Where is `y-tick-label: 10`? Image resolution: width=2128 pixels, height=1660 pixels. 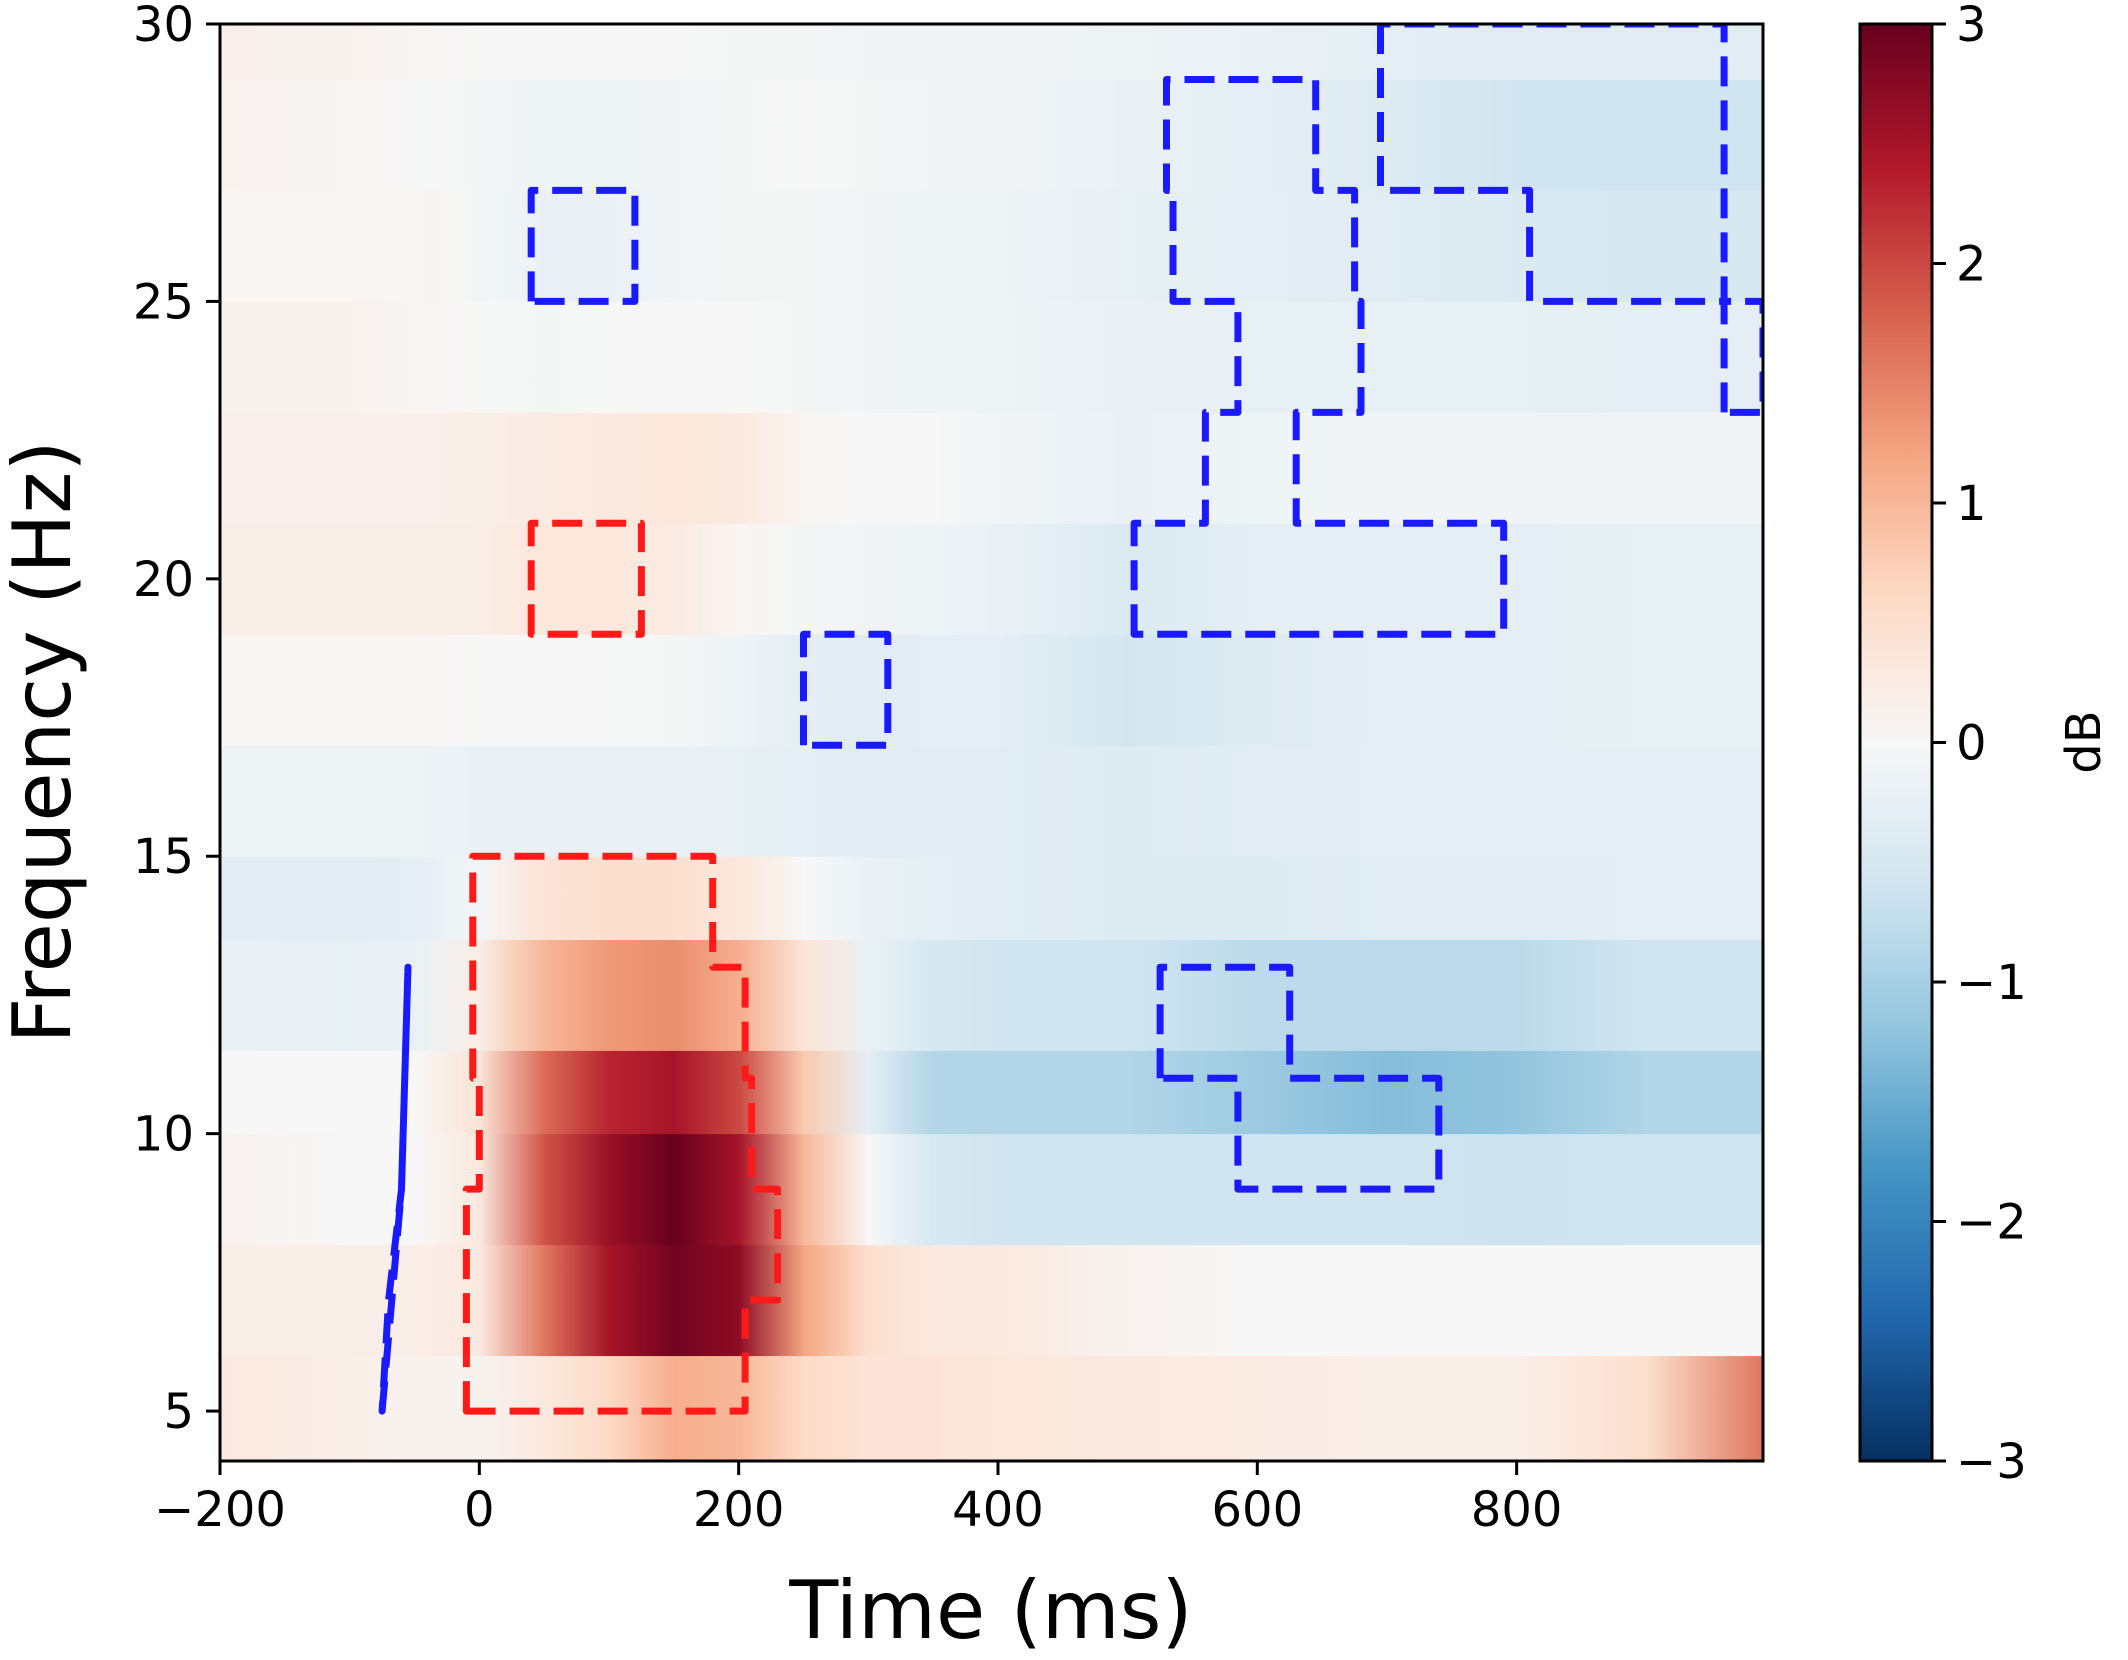
y-tick-label: 10 is located at coordinates (163, 1135).